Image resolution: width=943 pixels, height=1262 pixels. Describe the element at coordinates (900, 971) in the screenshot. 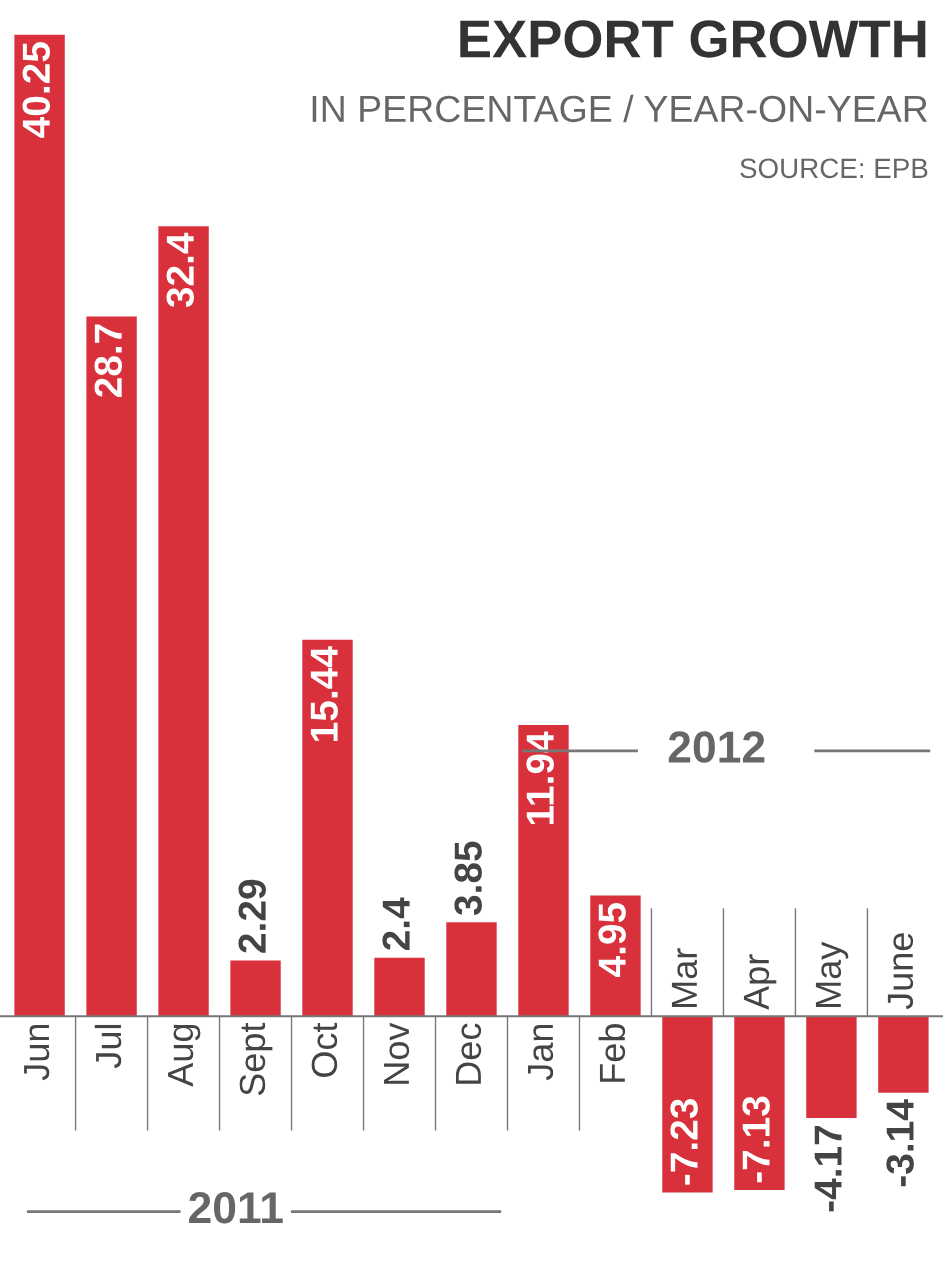

I see `x-tick-label: June` at that location.